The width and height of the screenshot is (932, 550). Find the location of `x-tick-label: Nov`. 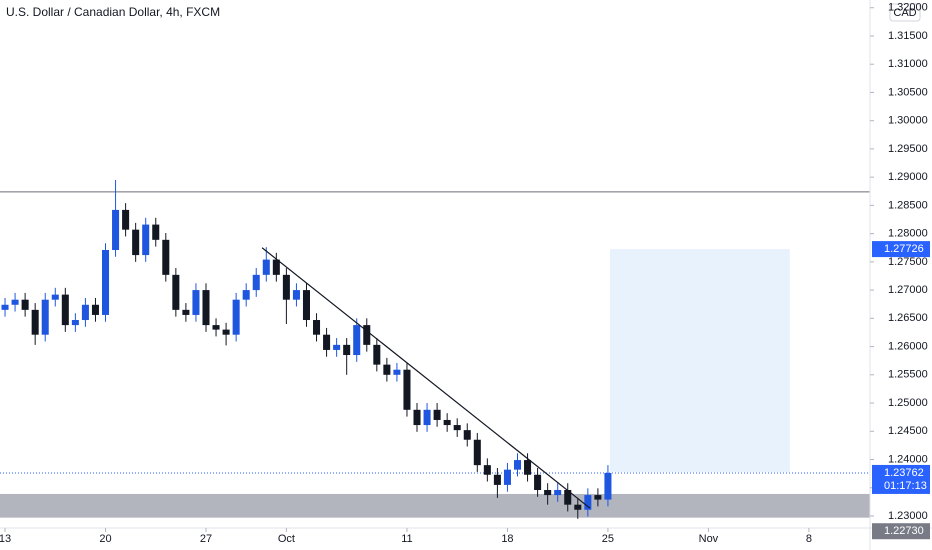

x-tick-label: Nov is located at coordinates (709, 539).